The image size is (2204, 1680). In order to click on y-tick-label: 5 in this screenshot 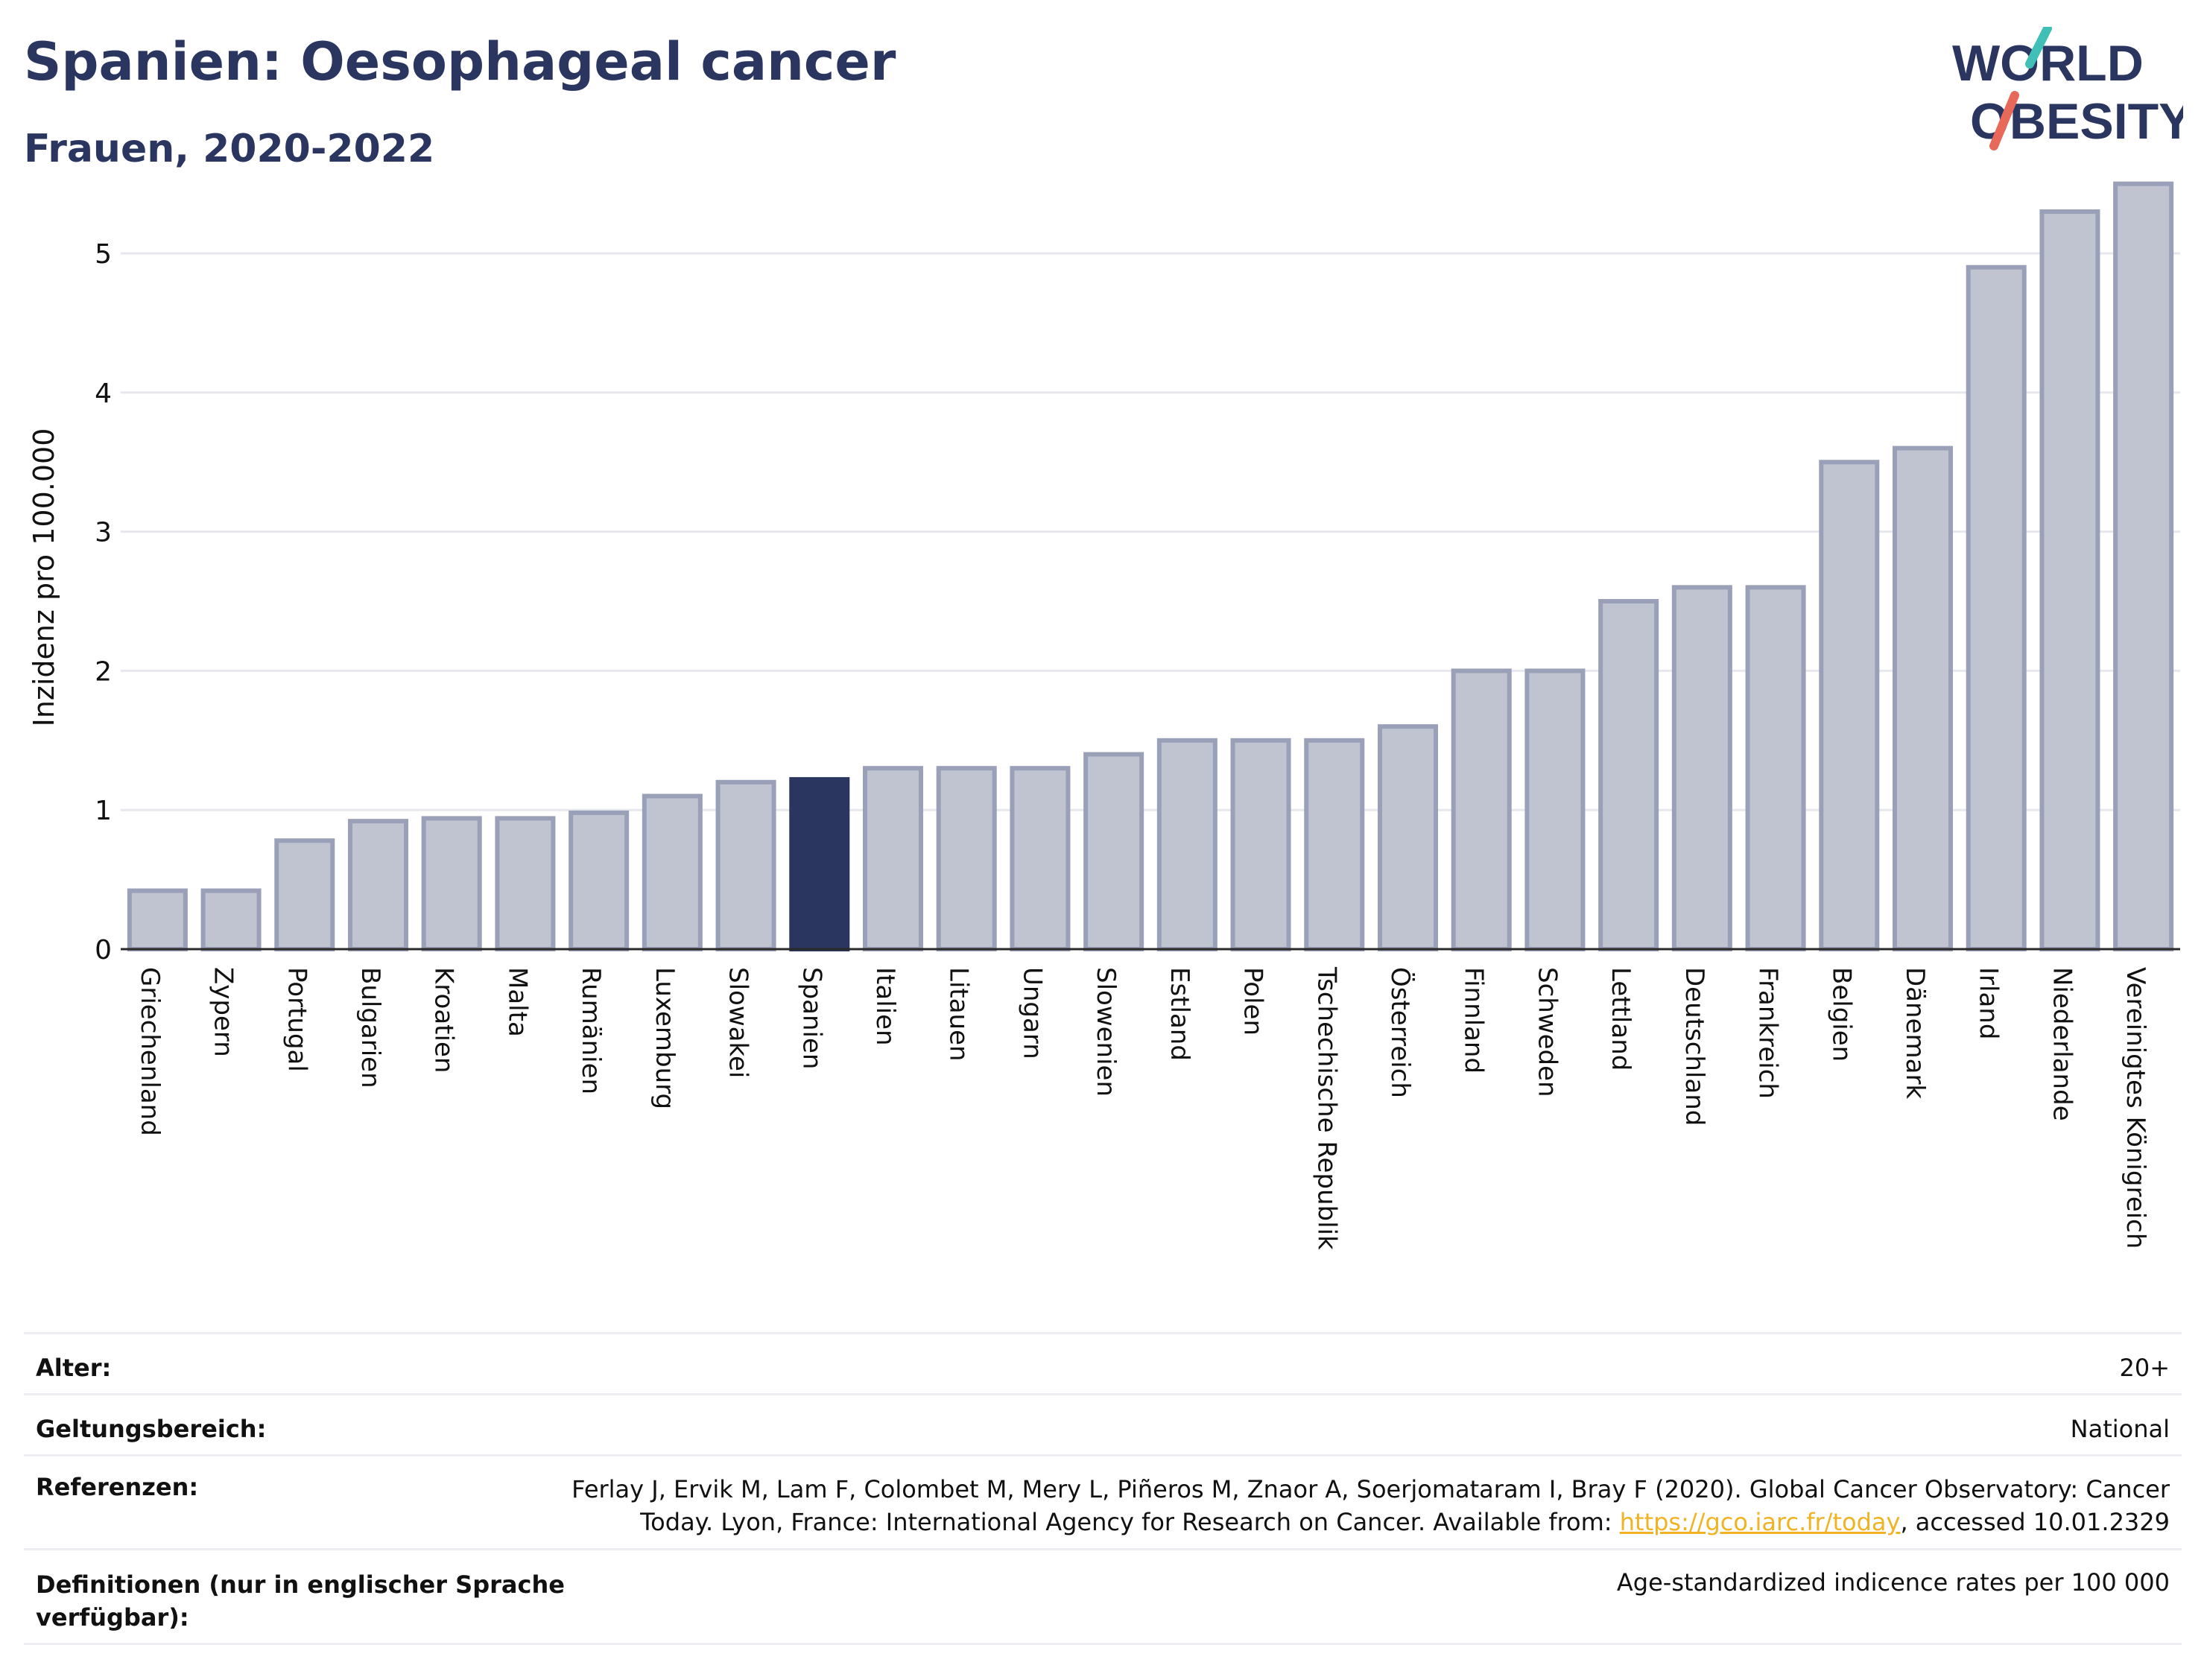, I will do `click(103, 254)`.